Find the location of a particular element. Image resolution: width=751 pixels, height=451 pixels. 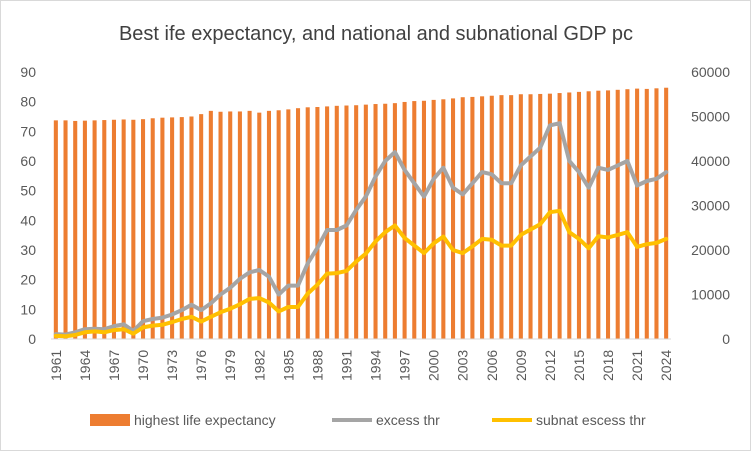

legend-swatch is located at coordinates (110, 420).